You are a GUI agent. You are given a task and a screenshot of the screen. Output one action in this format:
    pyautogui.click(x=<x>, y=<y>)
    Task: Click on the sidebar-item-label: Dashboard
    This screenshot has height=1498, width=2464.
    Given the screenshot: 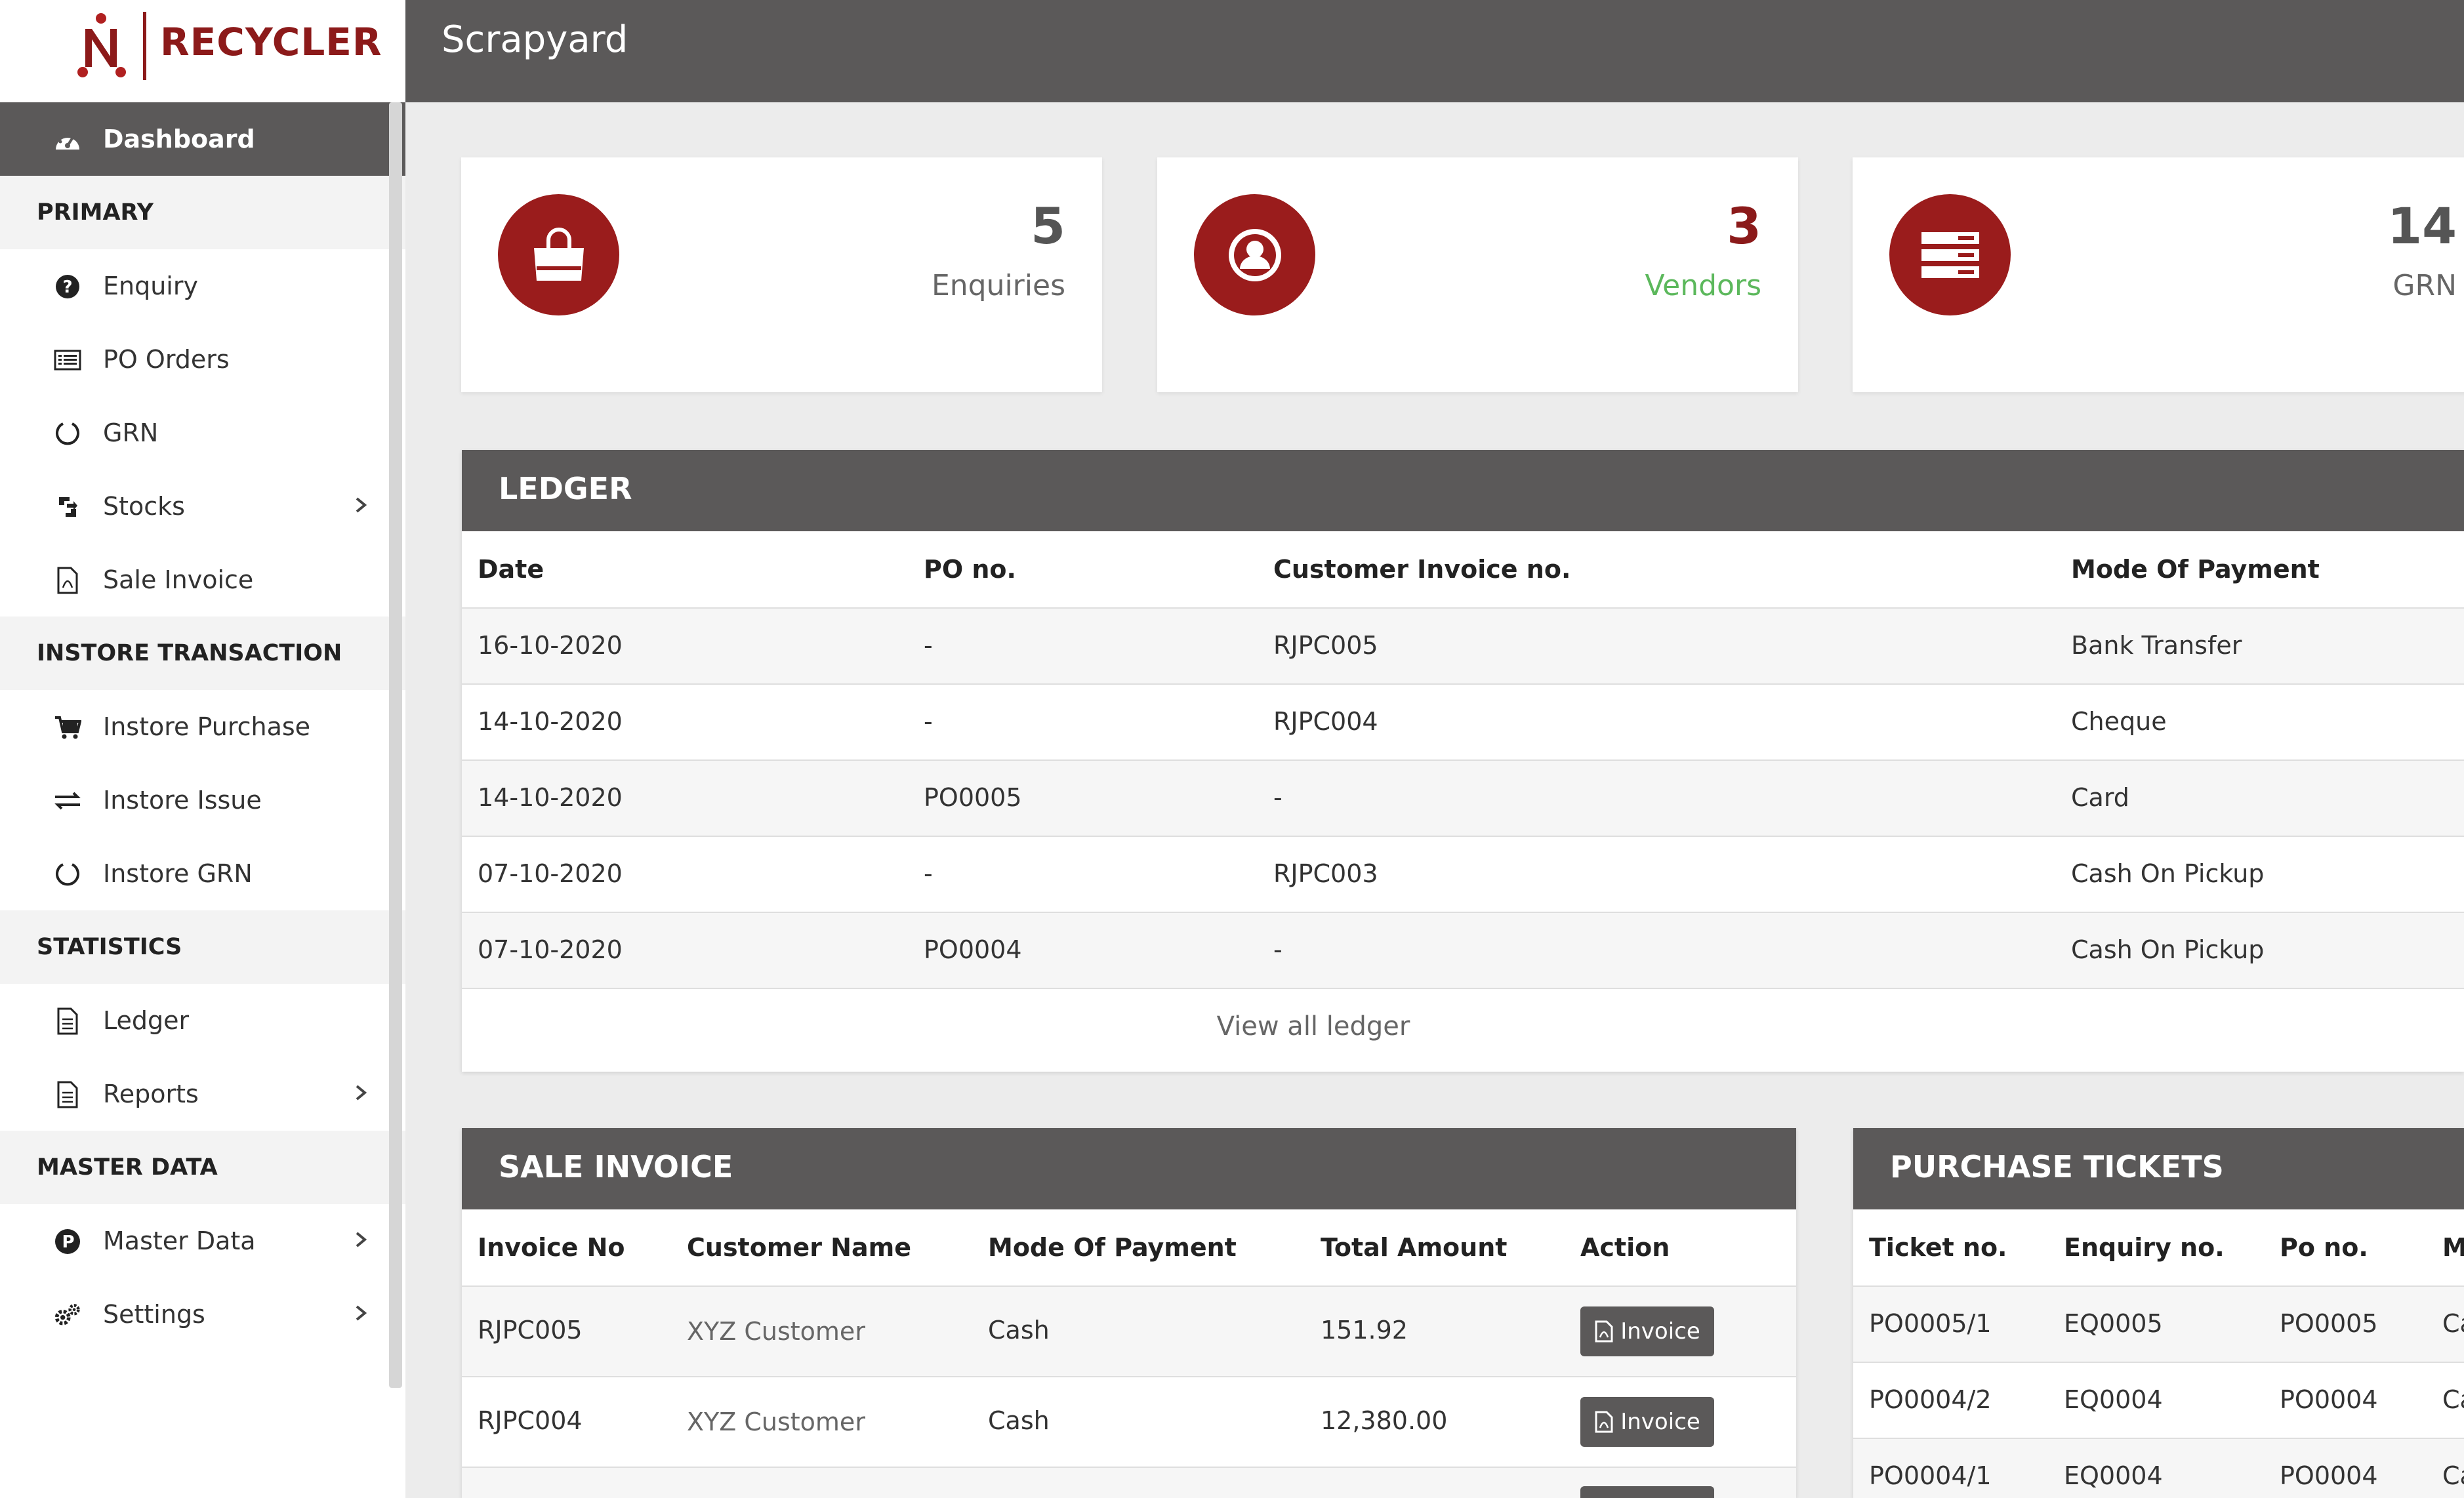 What is the action you would take?
    pyautogui.click(x=179, y=139)
    